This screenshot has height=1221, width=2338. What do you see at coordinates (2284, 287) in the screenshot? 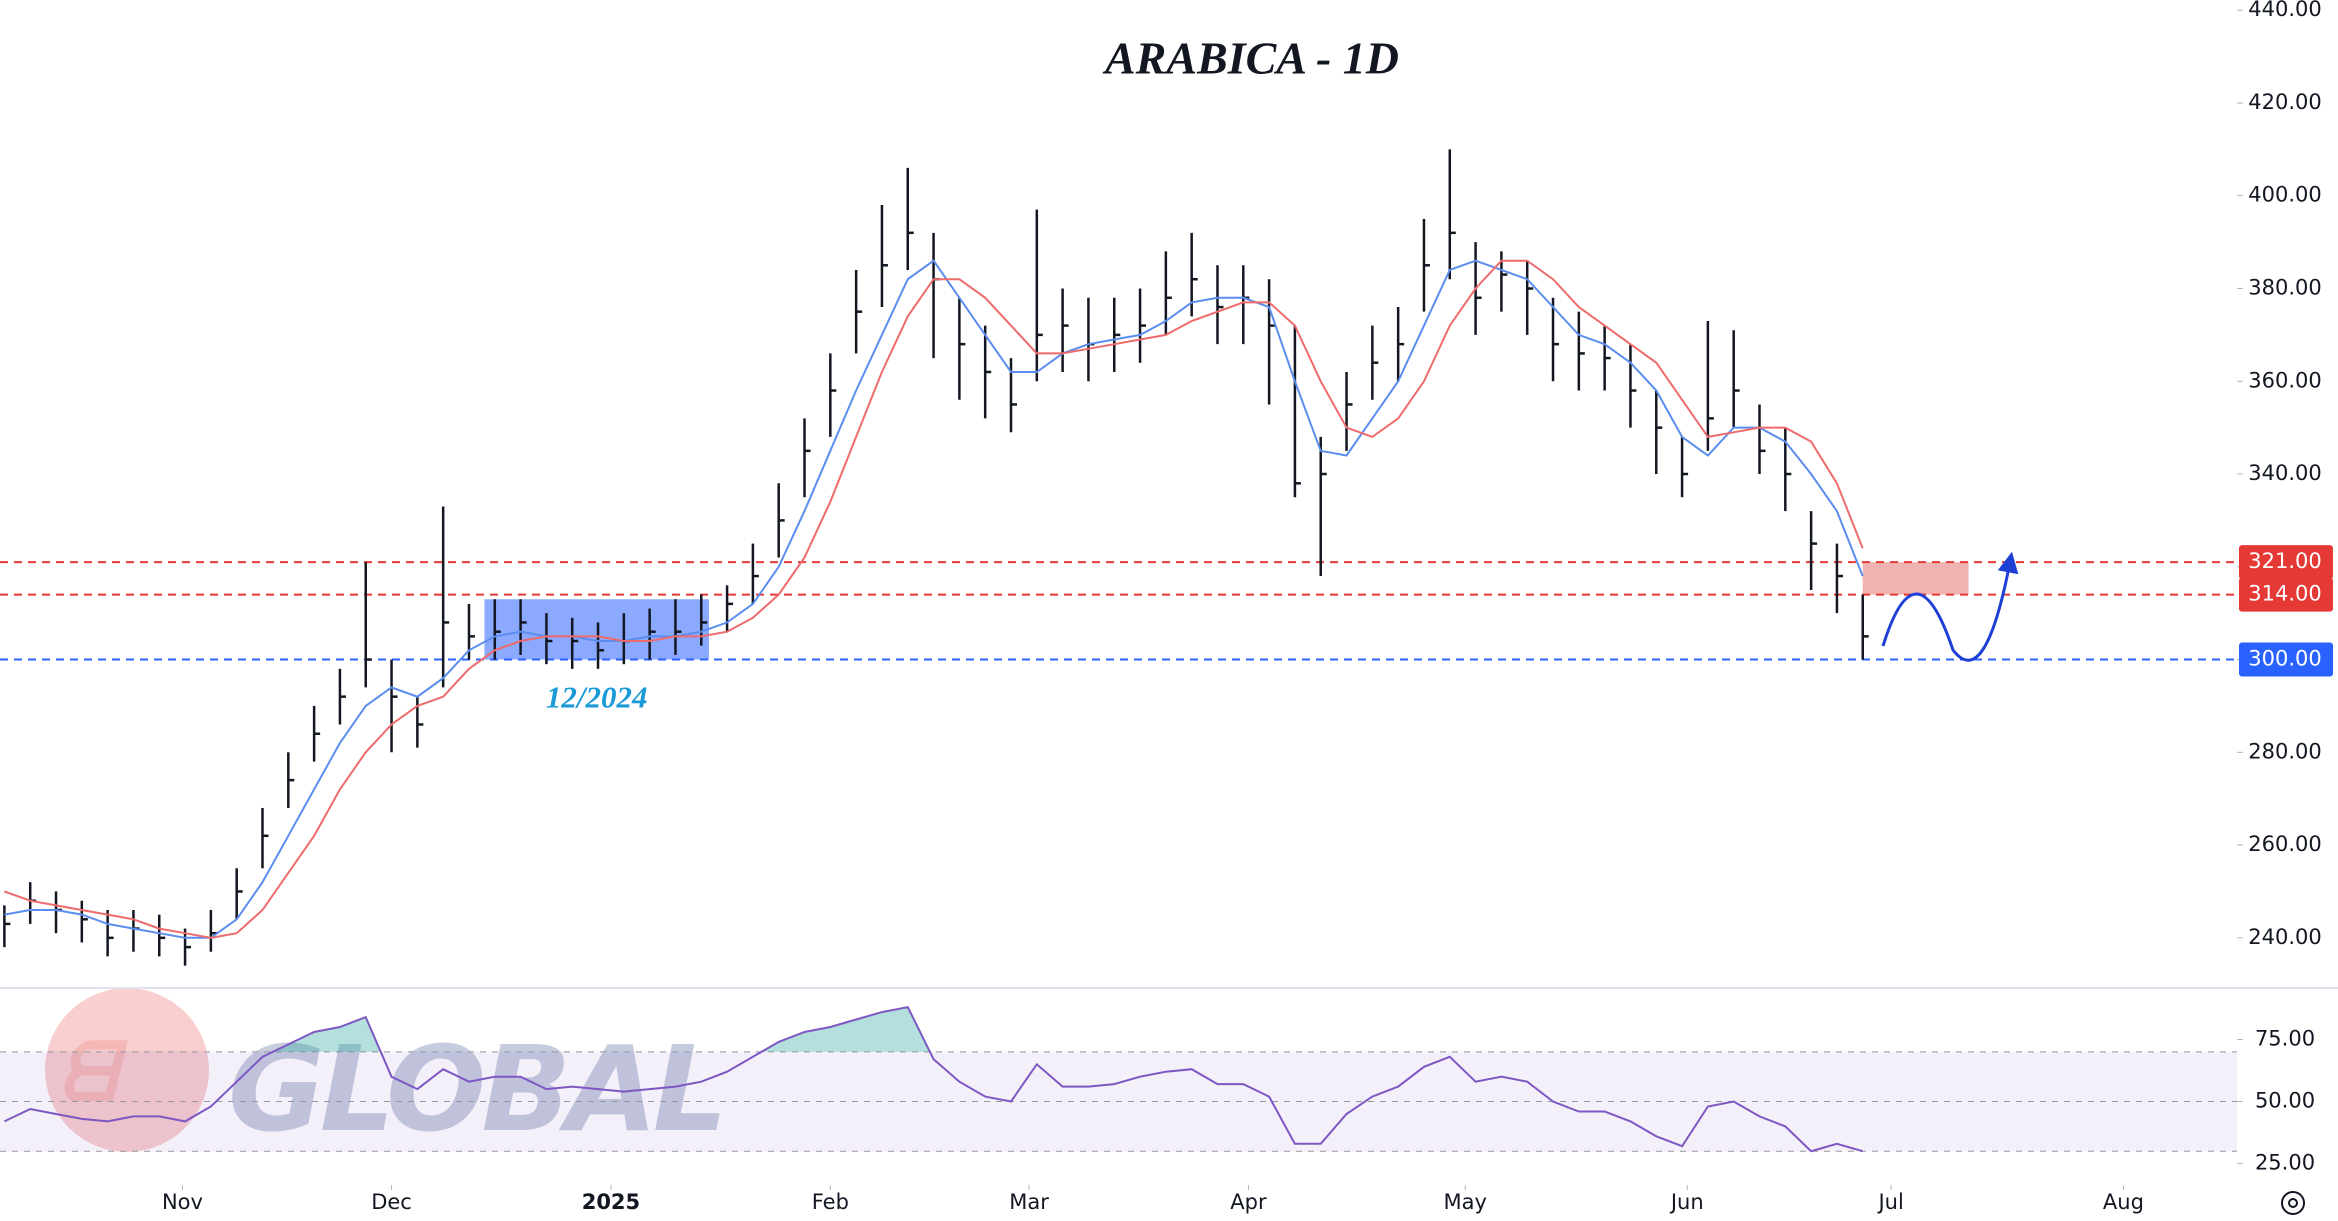
I see `y-tick-label: 380.00` at bounding box center [2284, 287].